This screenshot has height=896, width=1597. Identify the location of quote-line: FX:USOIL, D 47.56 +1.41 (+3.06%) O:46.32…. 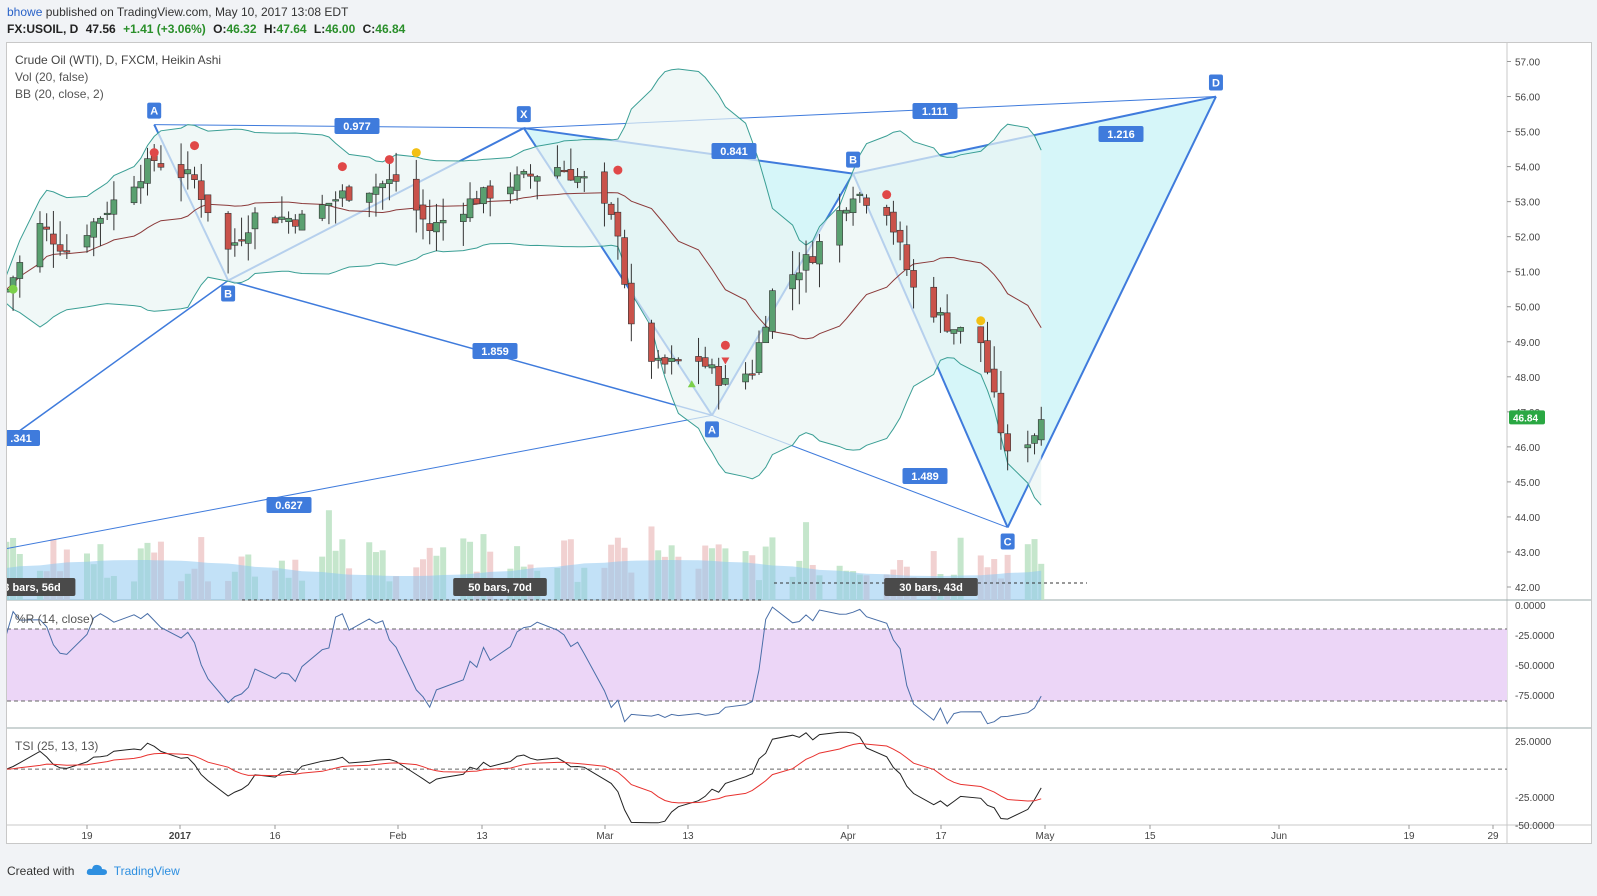
(208, 29).